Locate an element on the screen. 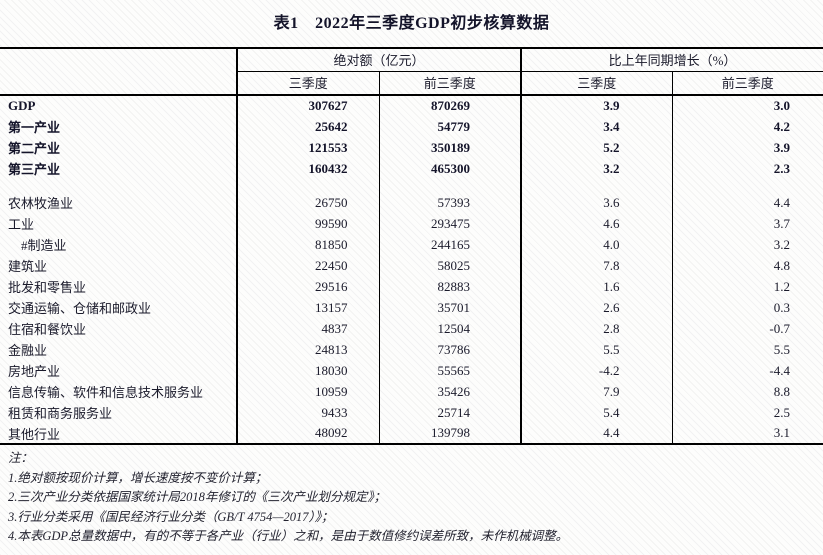 The height and width of the screenshot is (555, 823). table-row: 建筑业 22450 58025 7.8 4.8 is located at coordinates (411, 265).